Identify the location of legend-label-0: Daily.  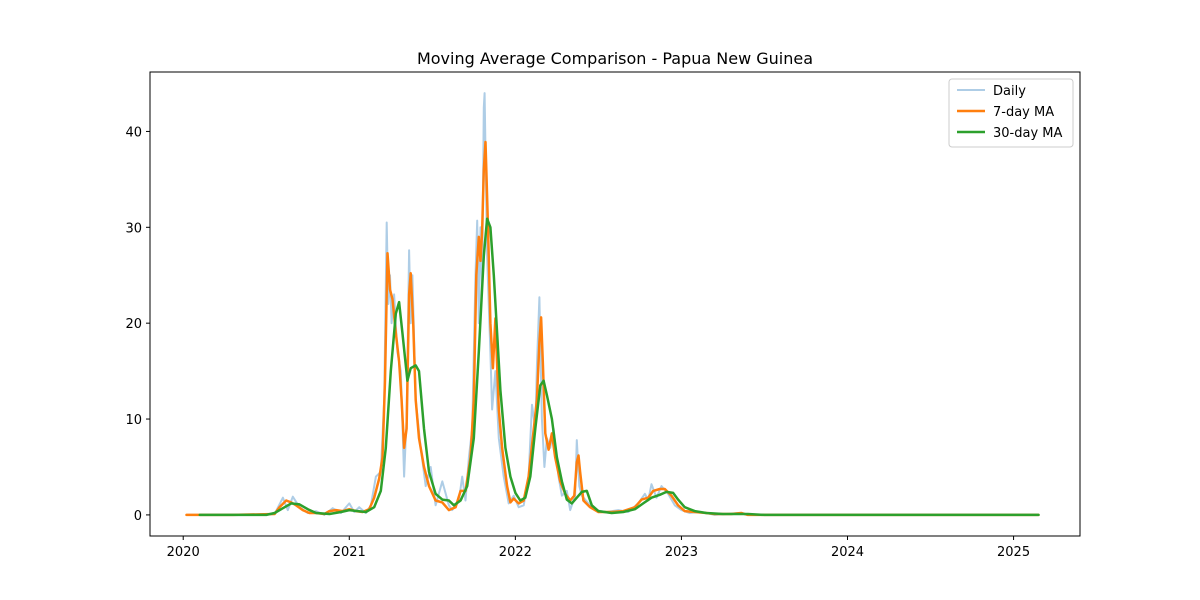
(1009, 91).